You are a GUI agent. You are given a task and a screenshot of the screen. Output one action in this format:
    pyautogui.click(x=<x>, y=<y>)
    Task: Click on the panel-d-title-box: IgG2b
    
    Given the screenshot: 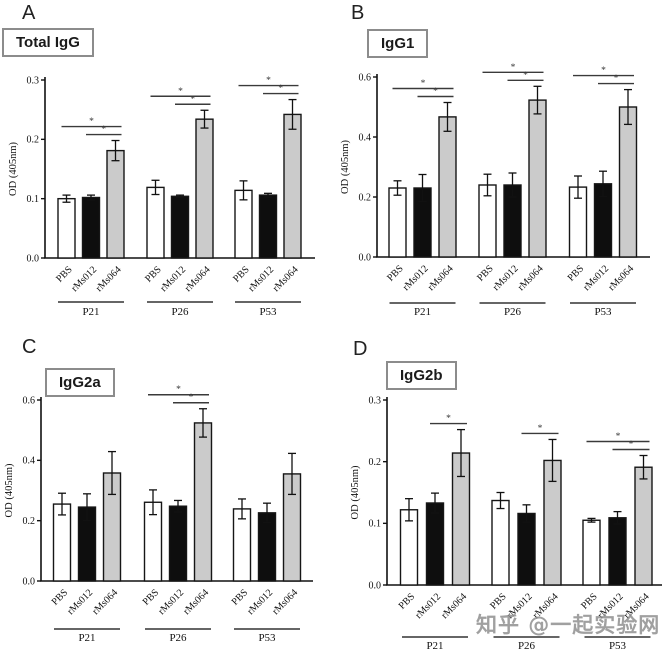 What is the action you would take?
    pyautogui.click(x=421, y=375)
    